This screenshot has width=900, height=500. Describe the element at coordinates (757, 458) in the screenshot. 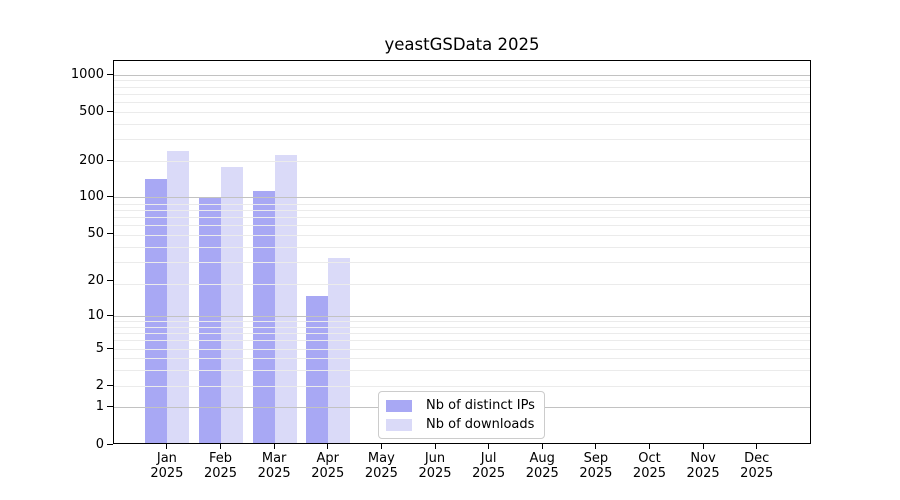

I see `x-tick-month: Dec` at that location.